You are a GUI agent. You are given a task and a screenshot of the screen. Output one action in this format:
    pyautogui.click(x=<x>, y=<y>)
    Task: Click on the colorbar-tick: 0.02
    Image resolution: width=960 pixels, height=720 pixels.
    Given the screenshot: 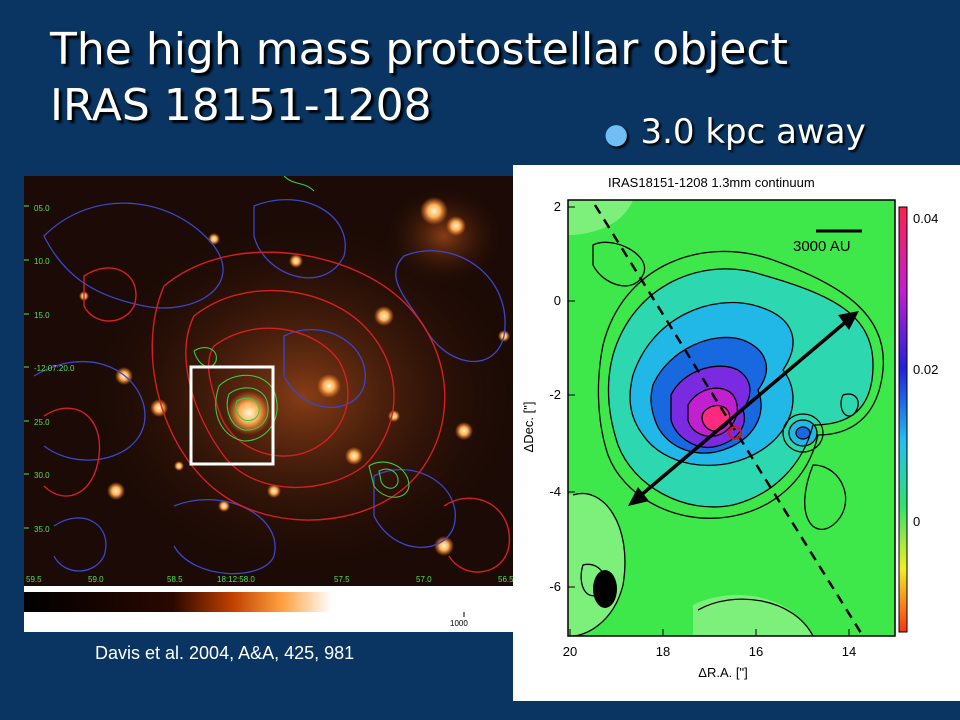 What is the action you would take?
    pyautogui.click(x=925, y=369)
    